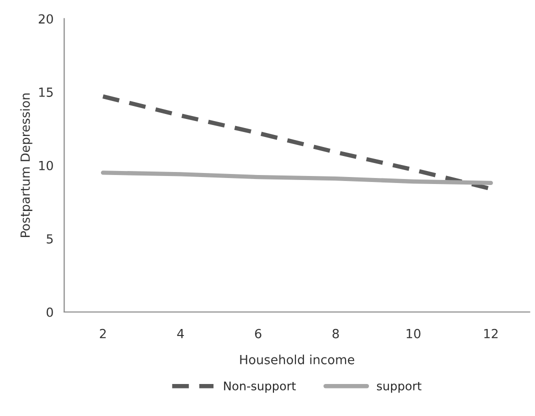 This screenshot has height=416, width=535. Describe the element at coordinates (258, 333) in the screenshot. I see `x-tick-label: 6` at that location.